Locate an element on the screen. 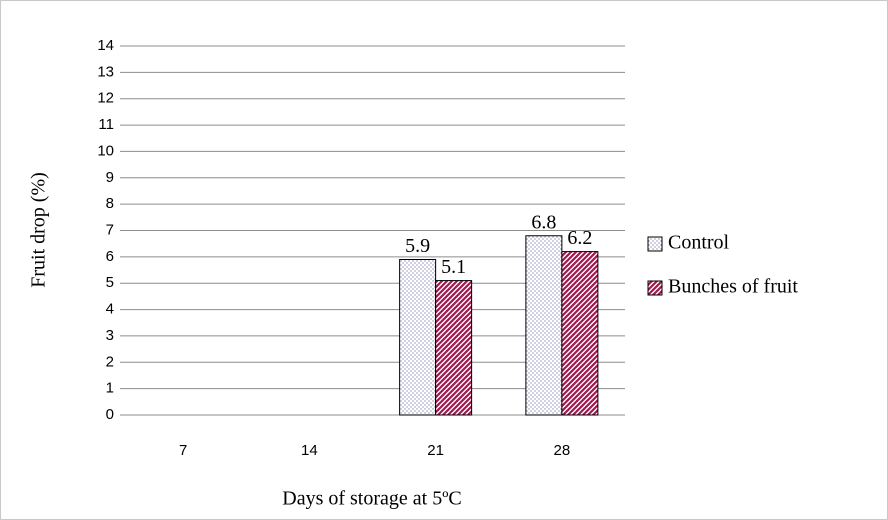 This screenshot has height=520, width=888. y-tick-label: 3 is located at coordinates (110, 335).